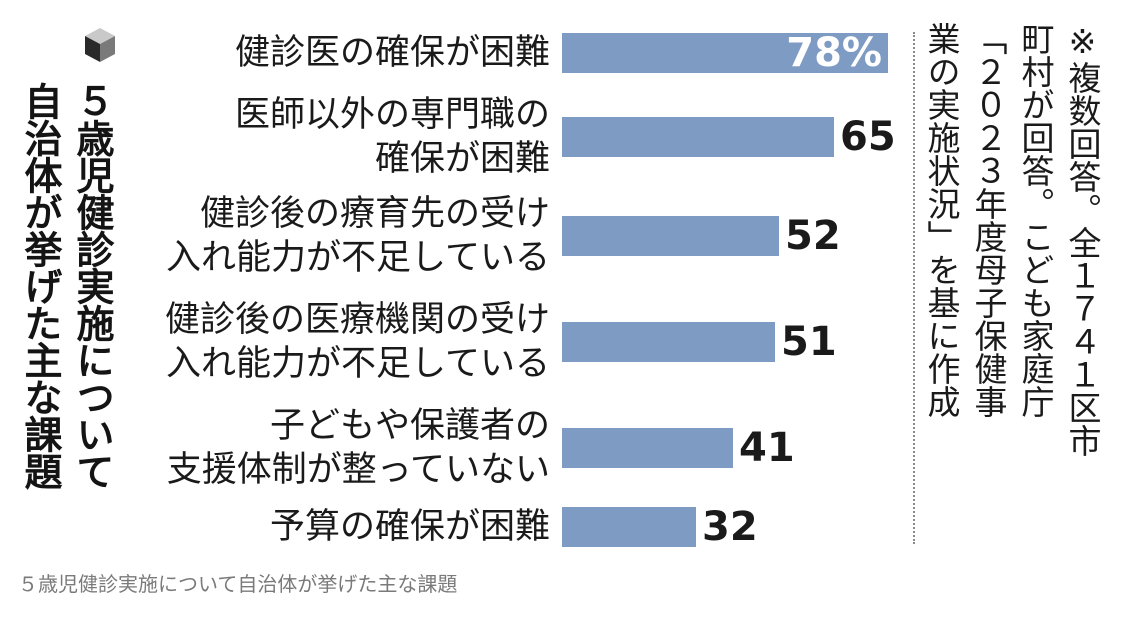 The width and height of the screenshot is (1122, 624). Describe the element at coordinates (767, 448) in the screenshot. I see `value-label-5: 41` at that location.